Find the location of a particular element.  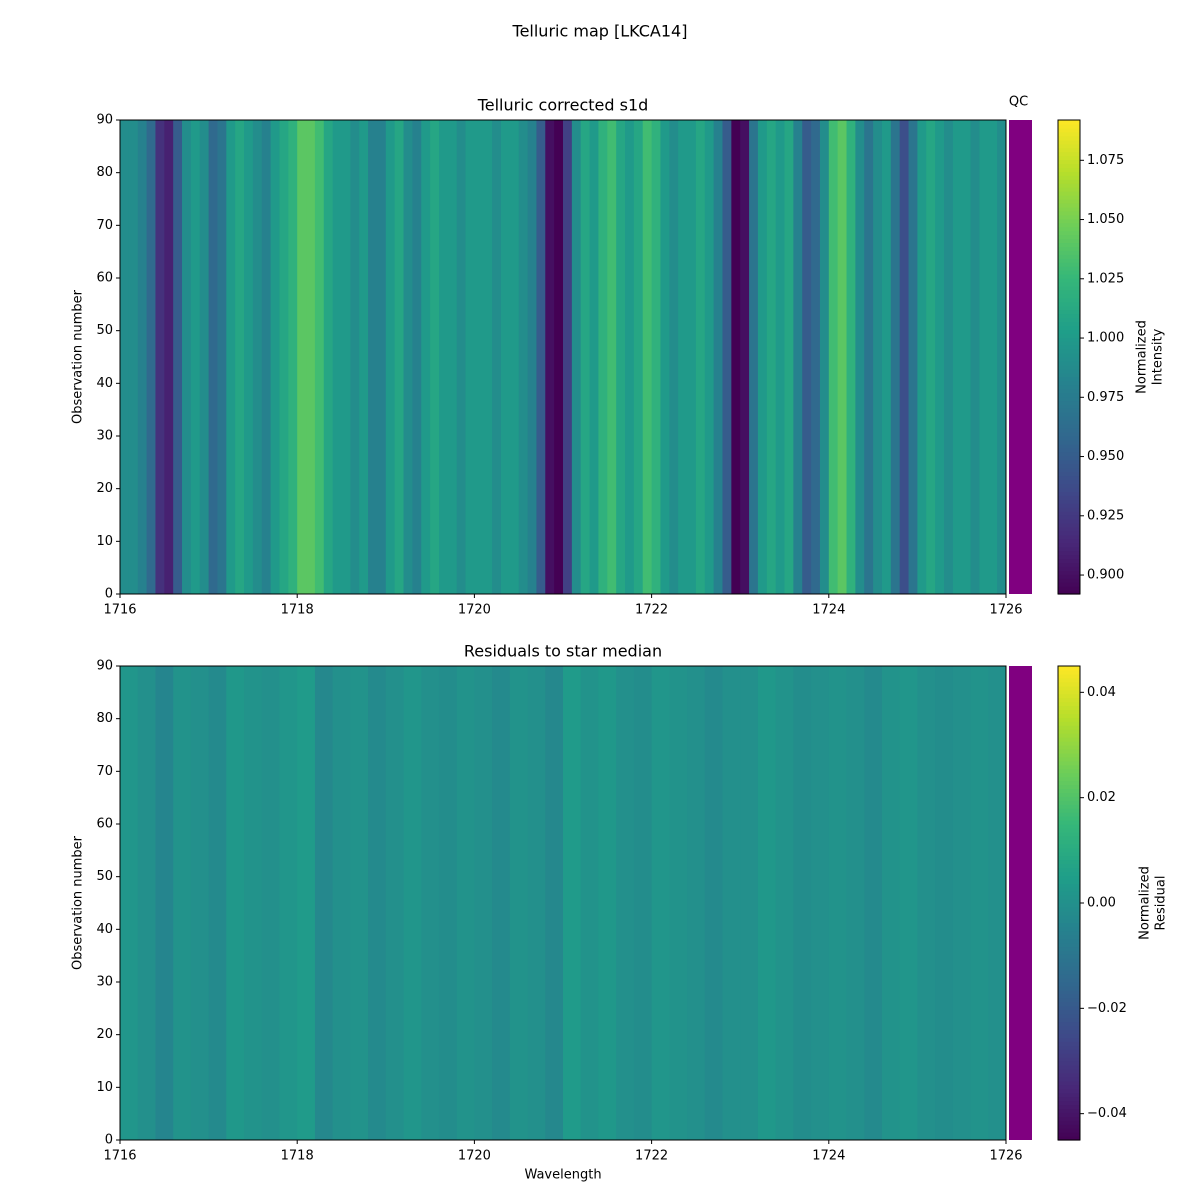

y-tick-label: 90 is located at coordinates (104, 120).